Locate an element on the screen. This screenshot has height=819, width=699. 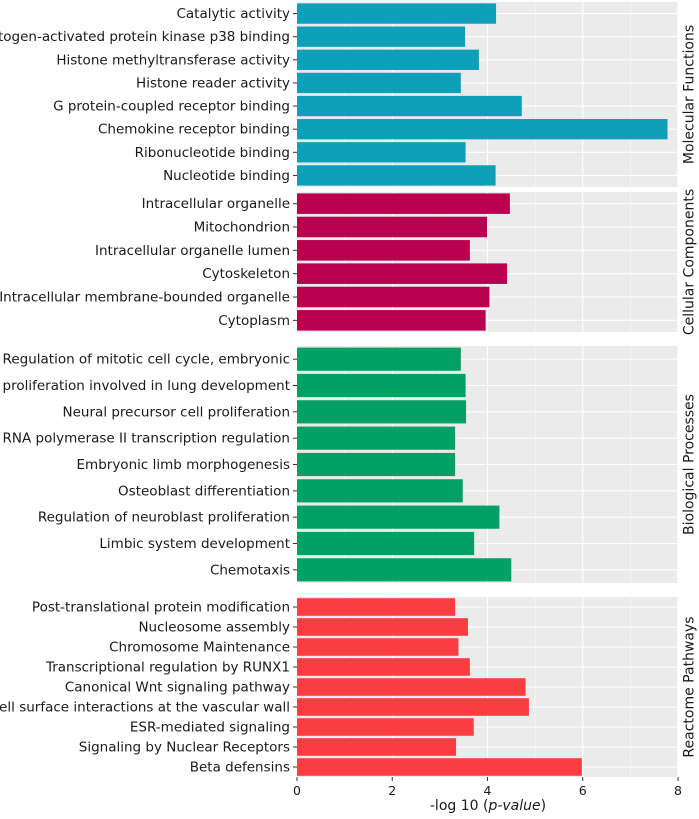
x-tick-label: 6 is located at coordinates (583, 790).